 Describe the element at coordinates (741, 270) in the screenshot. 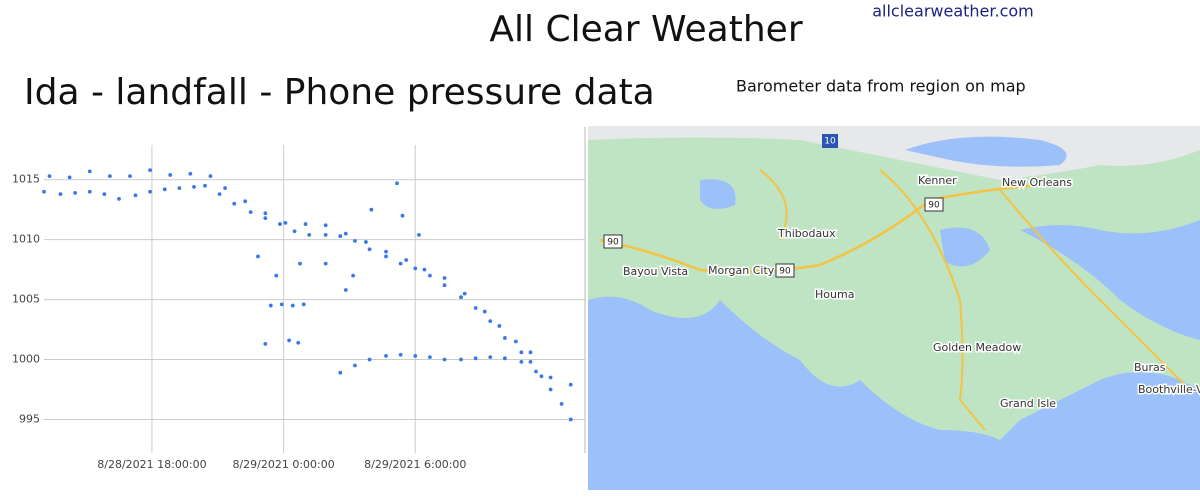

I see `map-label: Morgan City` at that location.